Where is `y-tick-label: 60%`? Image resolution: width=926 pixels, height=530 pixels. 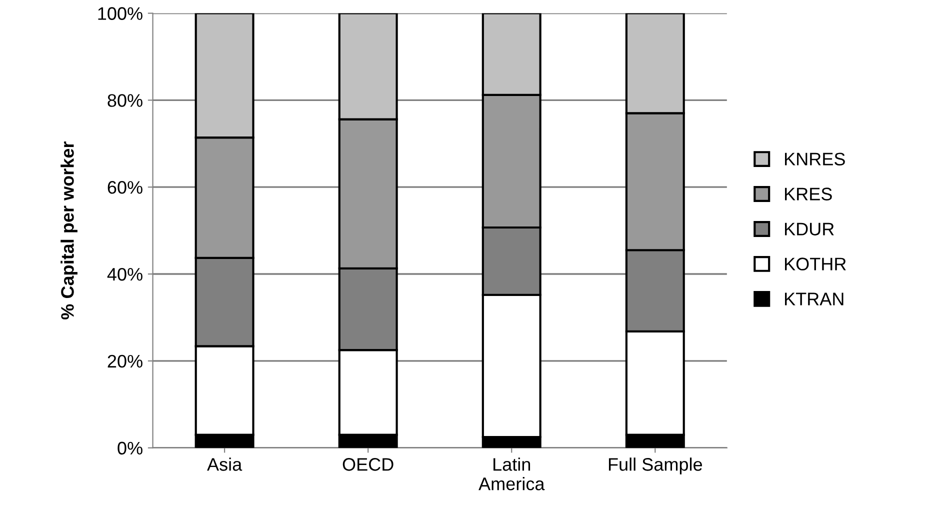 y-tick-label: 60% is located at coordinates (125, 187).